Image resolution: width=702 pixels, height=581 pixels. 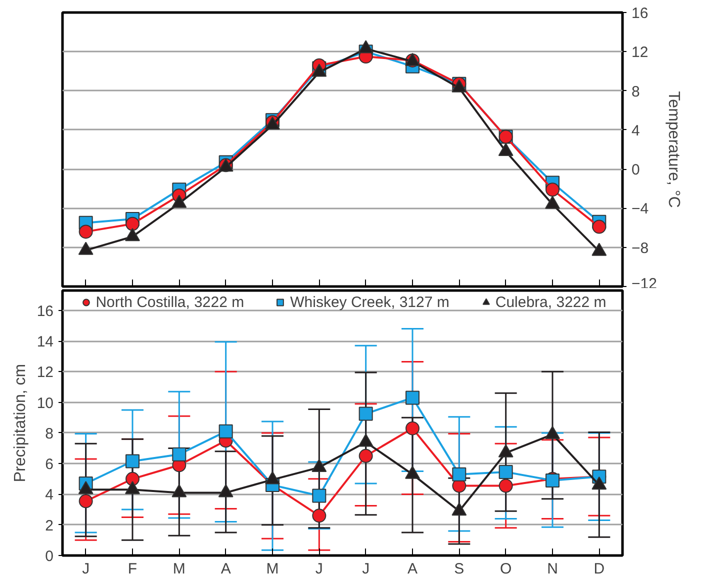 I want to click on x-tick-label: F, so click(x=133, y=569).